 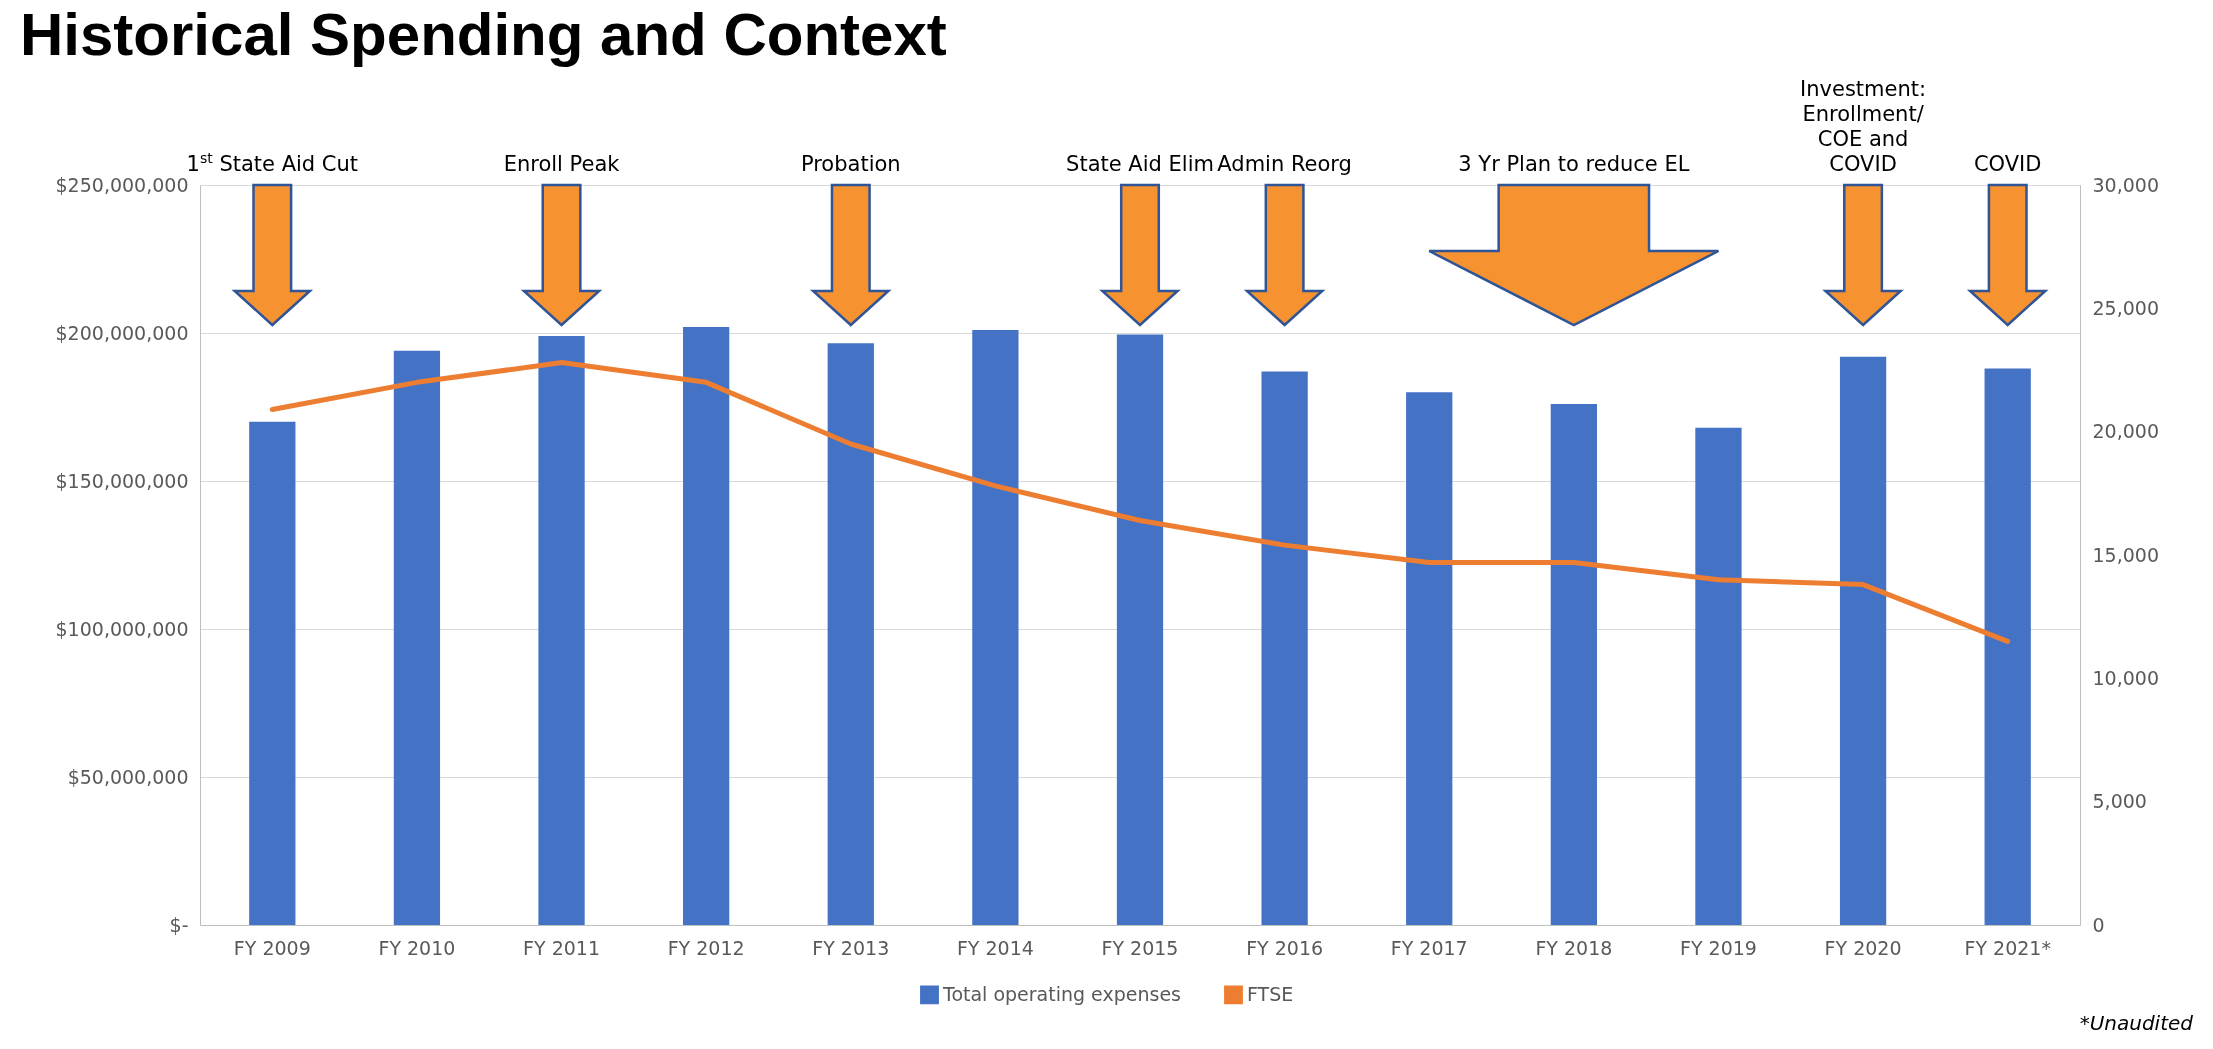 I want to click on legend-label: FTSE, so click(x=1270, y=993).